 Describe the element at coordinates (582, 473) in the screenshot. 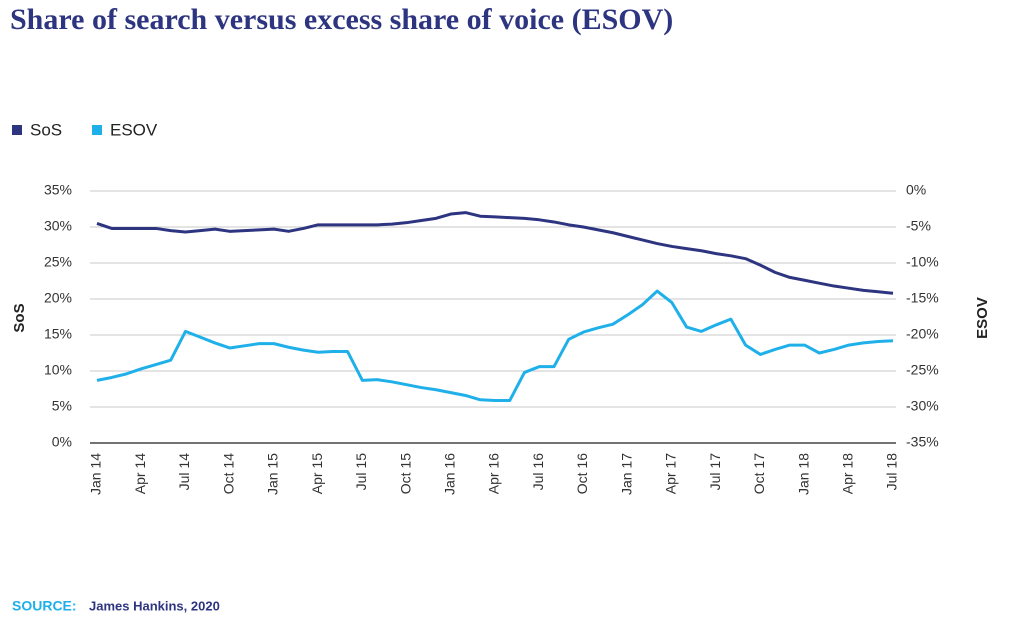

I see `x-tick-label: Oct 16` at that location.